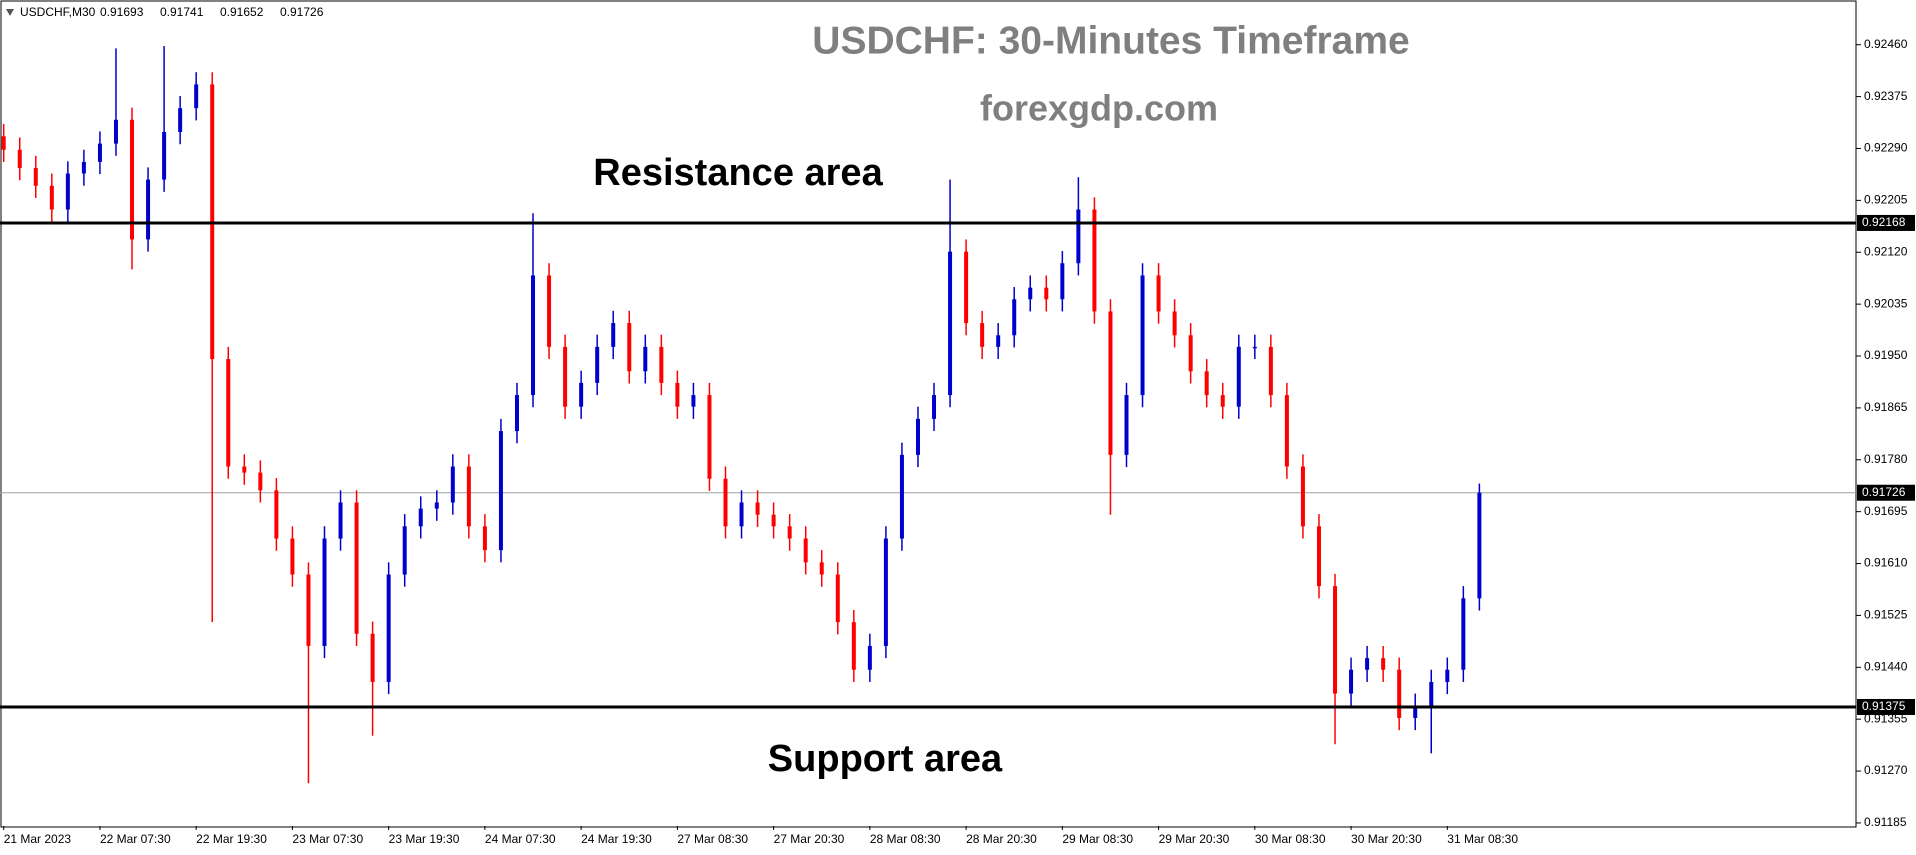 The image size is (1916, 855). Describe the element at coordinates (231, 839) in the screenshot. I see `x-tick-label: 22 Mar 19:30` at that location.